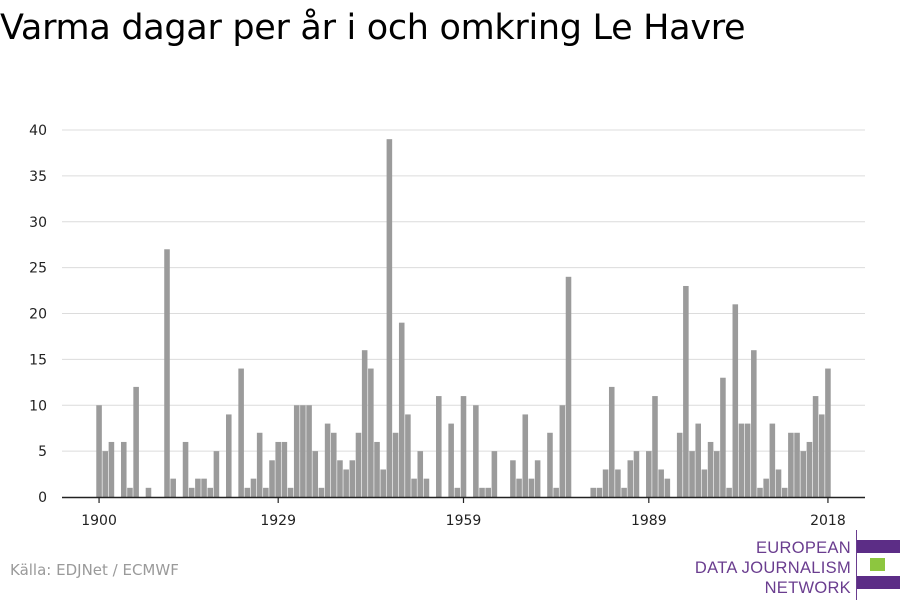 The height and width of the screenshot is (600, 900). What do you see at coordinates (878, 582) in the screenshot?
I see `logo-bar-bottom` at bounding box center [878, 582].